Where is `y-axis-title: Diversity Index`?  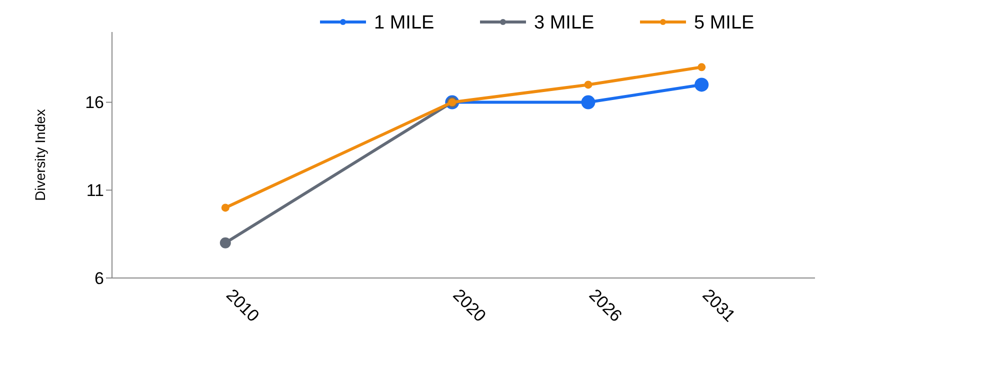
y-axis-title: Diversity Index is located at coordinates (40, 155).